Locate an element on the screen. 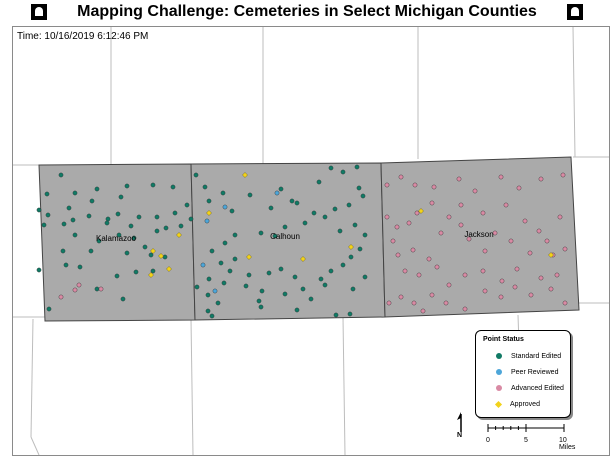 The image size is (614, 460). legend-title: Point Status is located at coordinates (503, 339).